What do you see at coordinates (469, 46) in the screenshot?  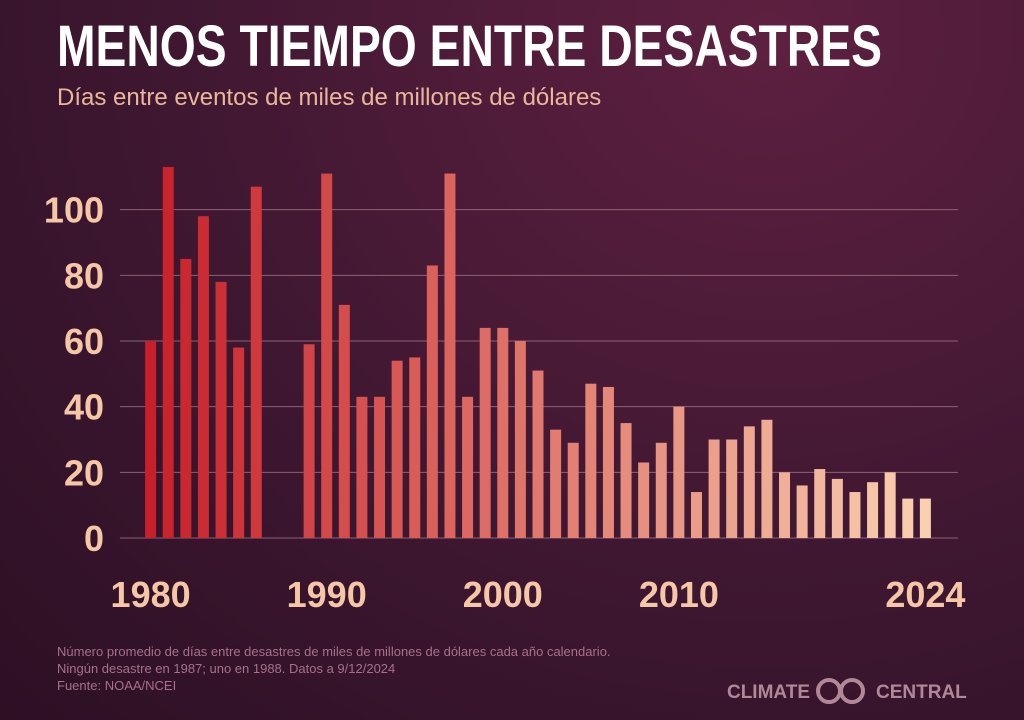 I see `chart-title: MENOS TIEMPO ENTRE DESASTRES` at bounding box center [469, 46].